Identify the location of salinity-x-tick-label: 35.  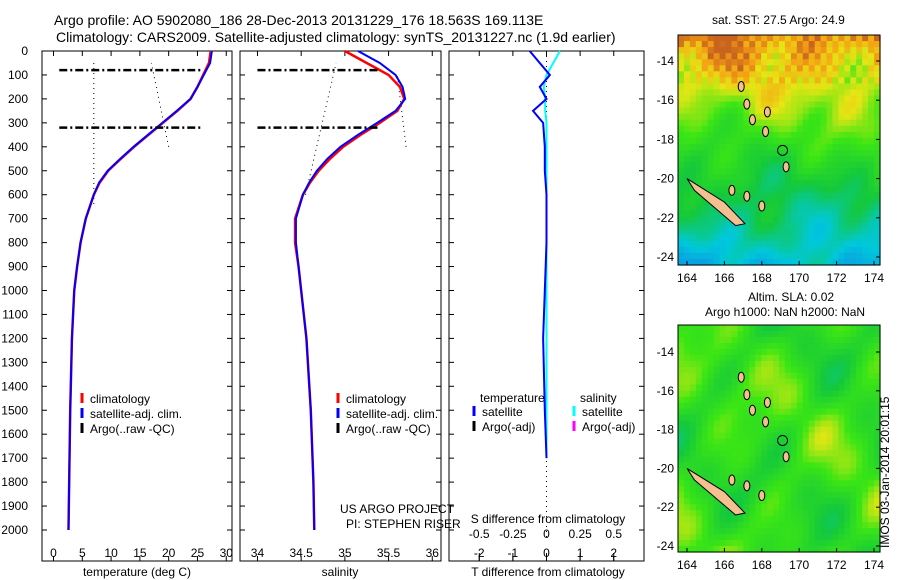
(345, 553).